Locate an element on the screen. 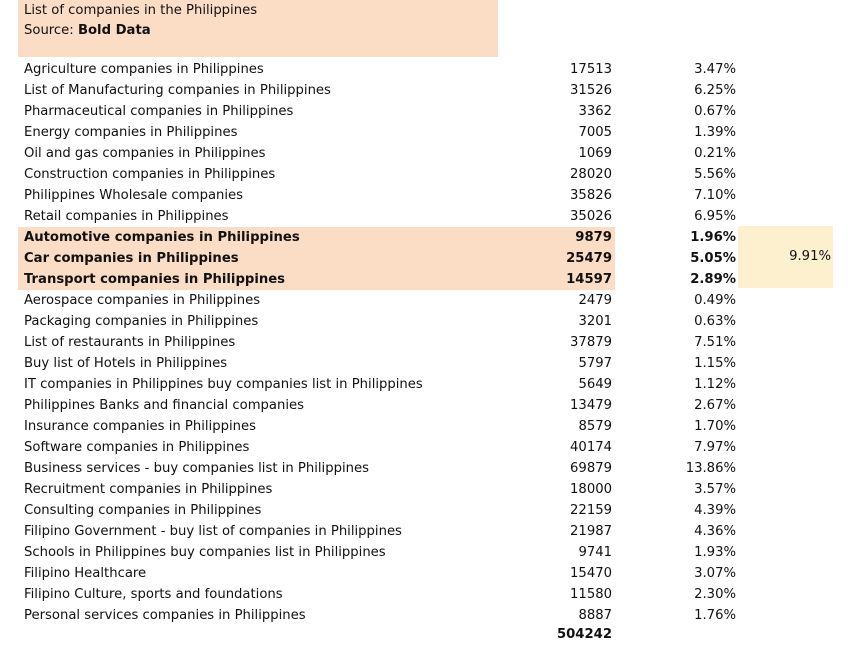 This screenshot has height=657, width=858. row-category-name: Filipino Culture, sports and foundations is located at coordinates (153, 594).